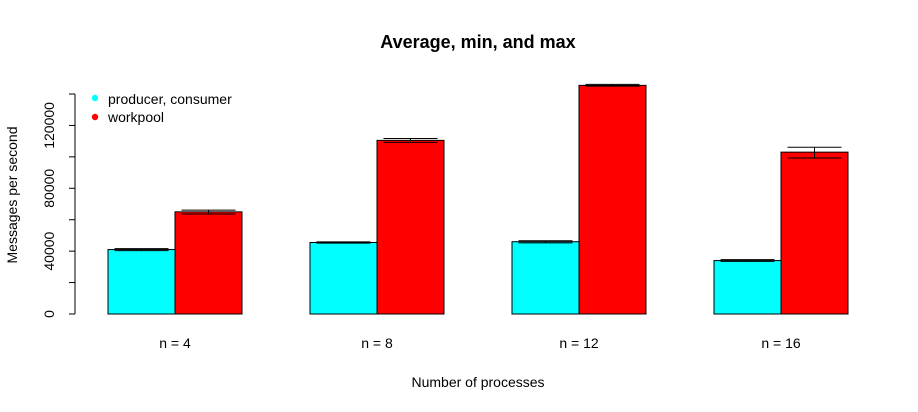 This screenshot has height=412, width=918. I want to click on category-label-3: n = 12, so click(579, 343).